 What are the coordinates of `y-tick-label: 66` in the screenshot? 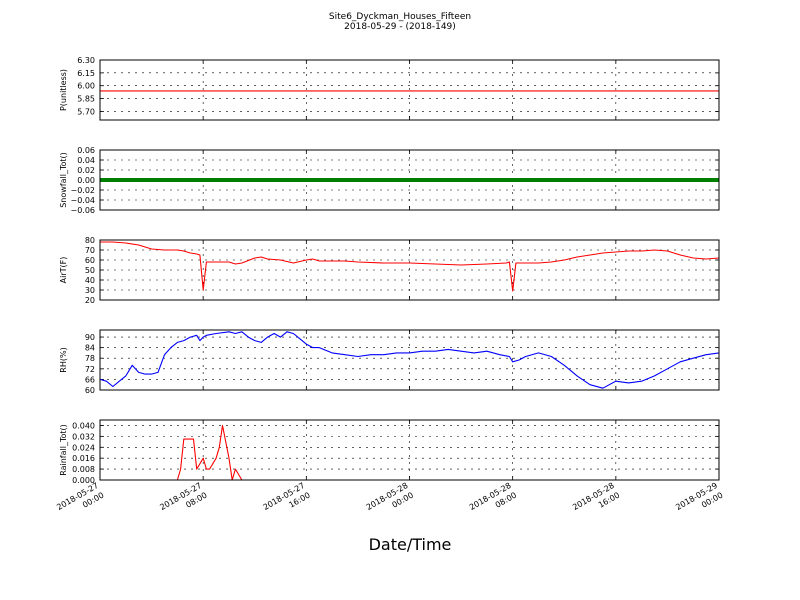 It's located at (90, 379).